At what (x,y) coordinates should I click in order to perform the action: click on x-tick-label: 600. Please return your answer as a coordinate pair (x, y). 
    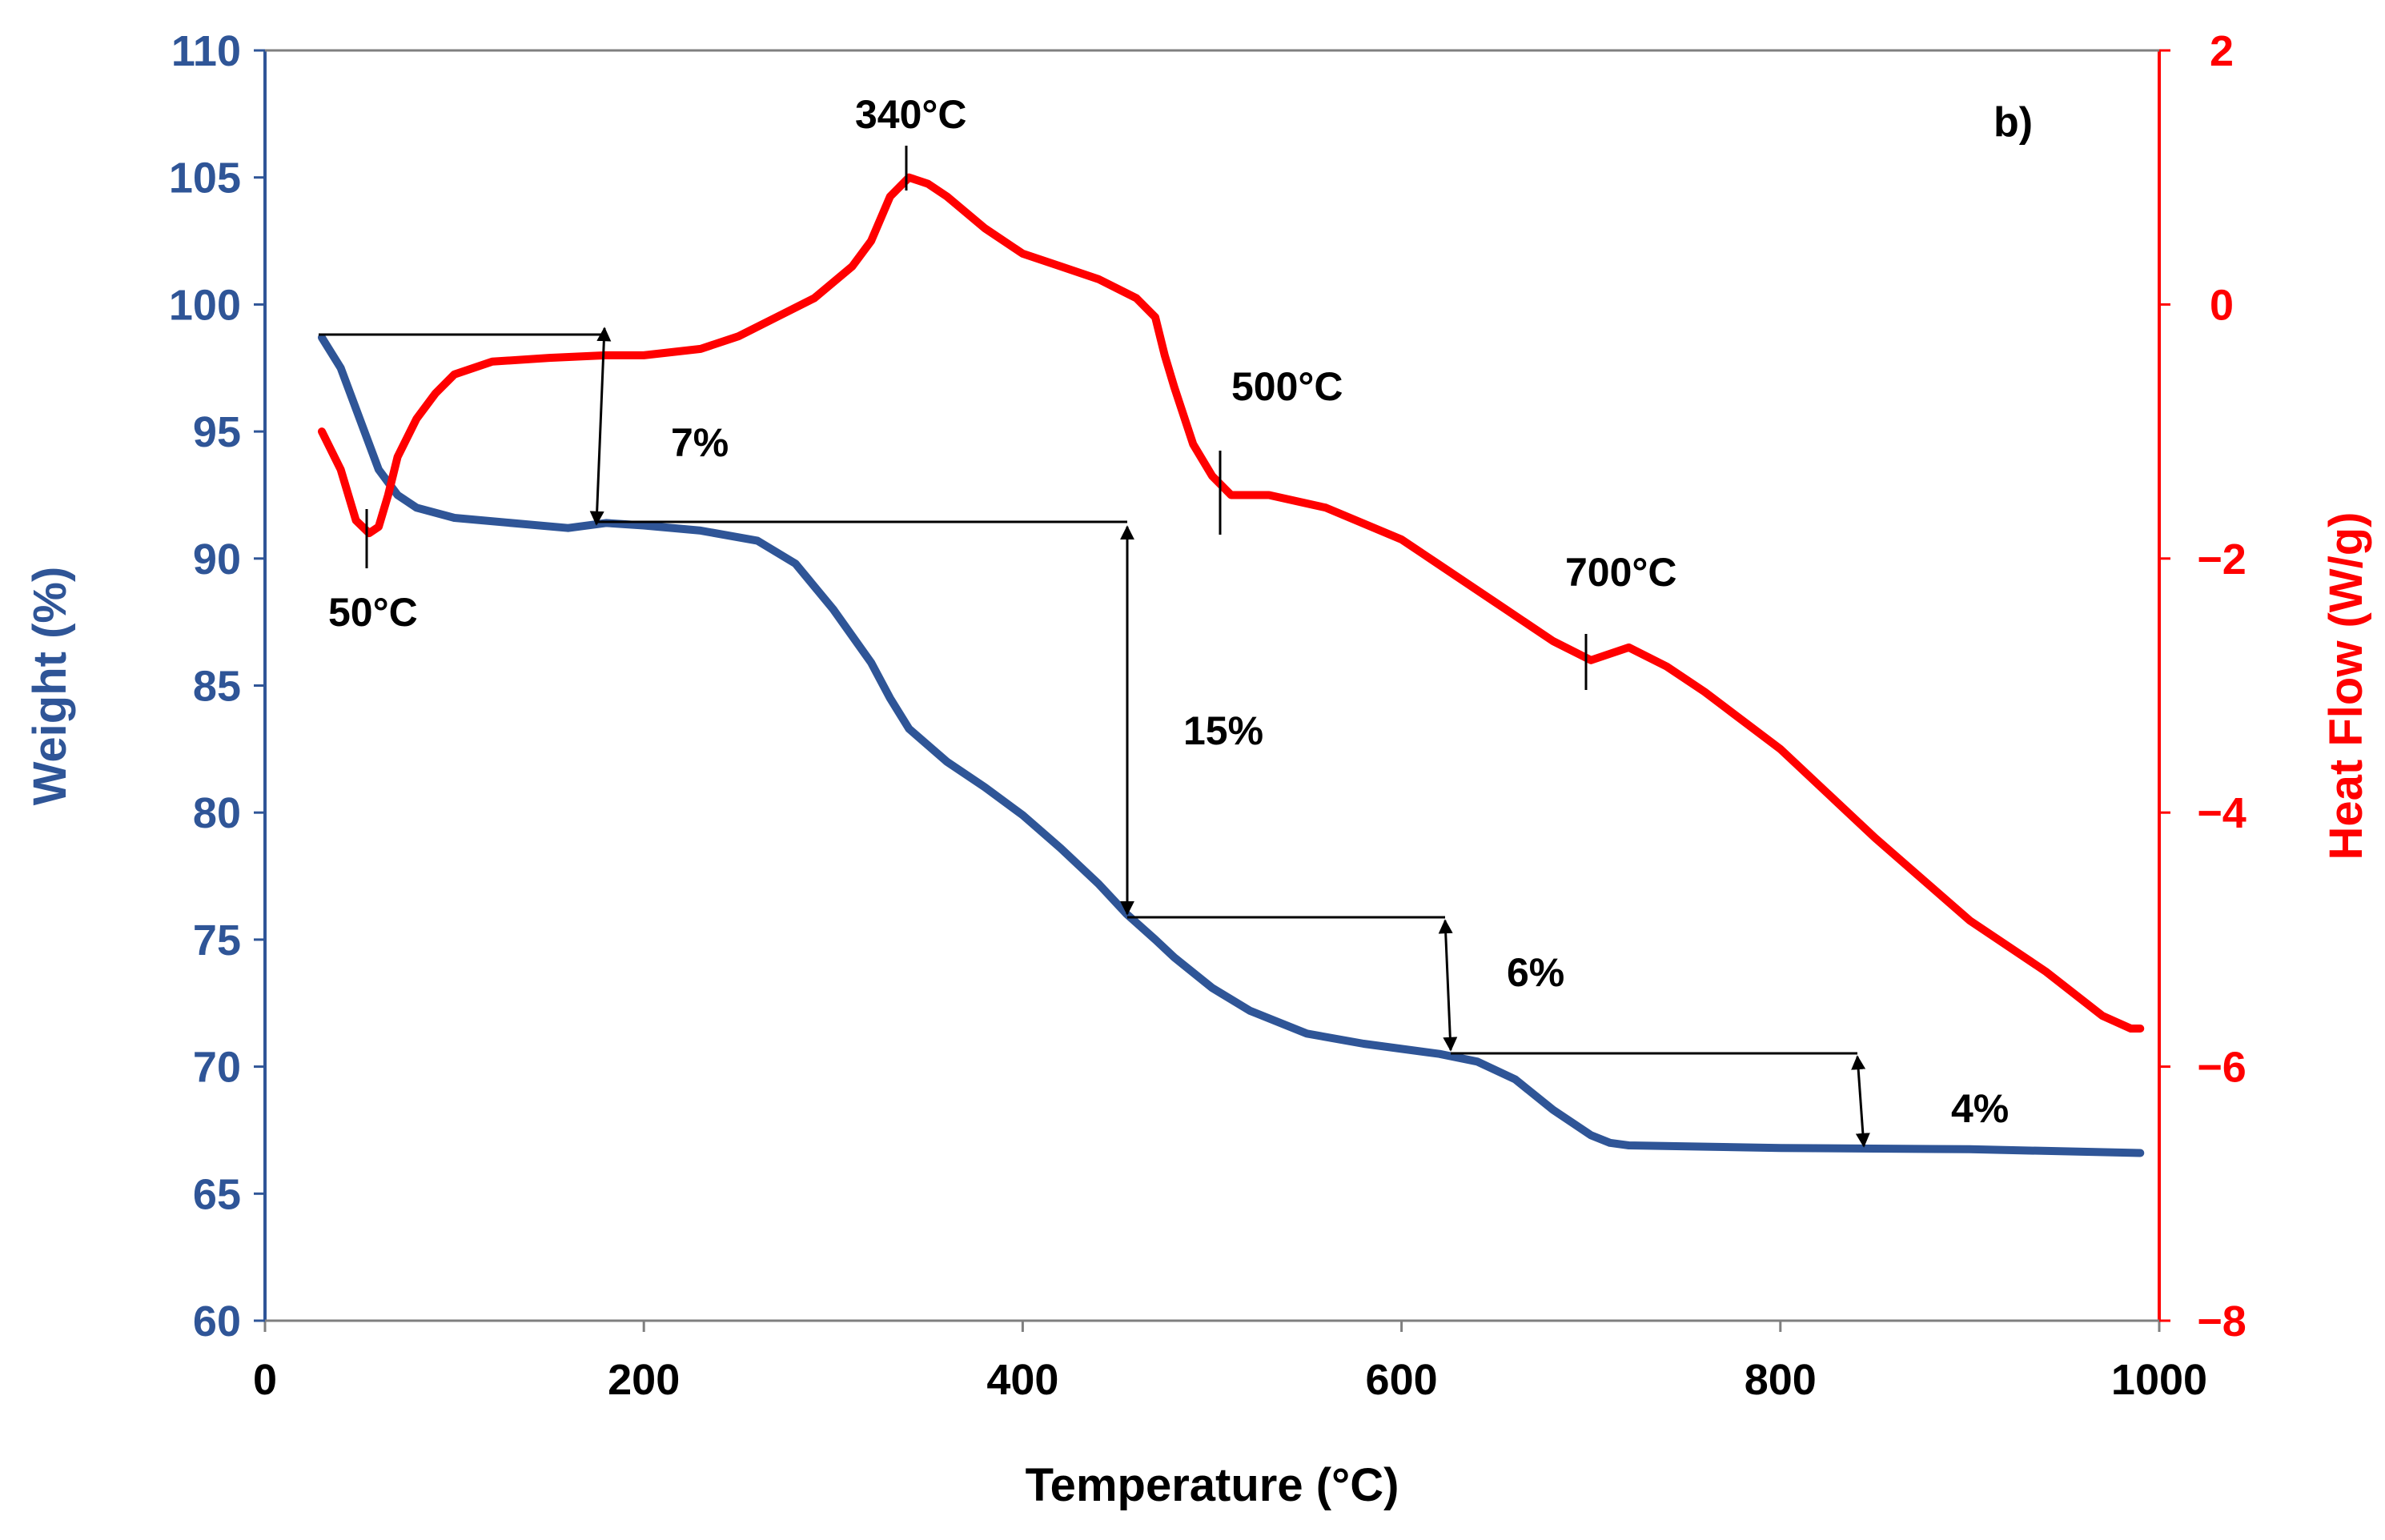
    Looking at the image, I should click on (1402, 1380).